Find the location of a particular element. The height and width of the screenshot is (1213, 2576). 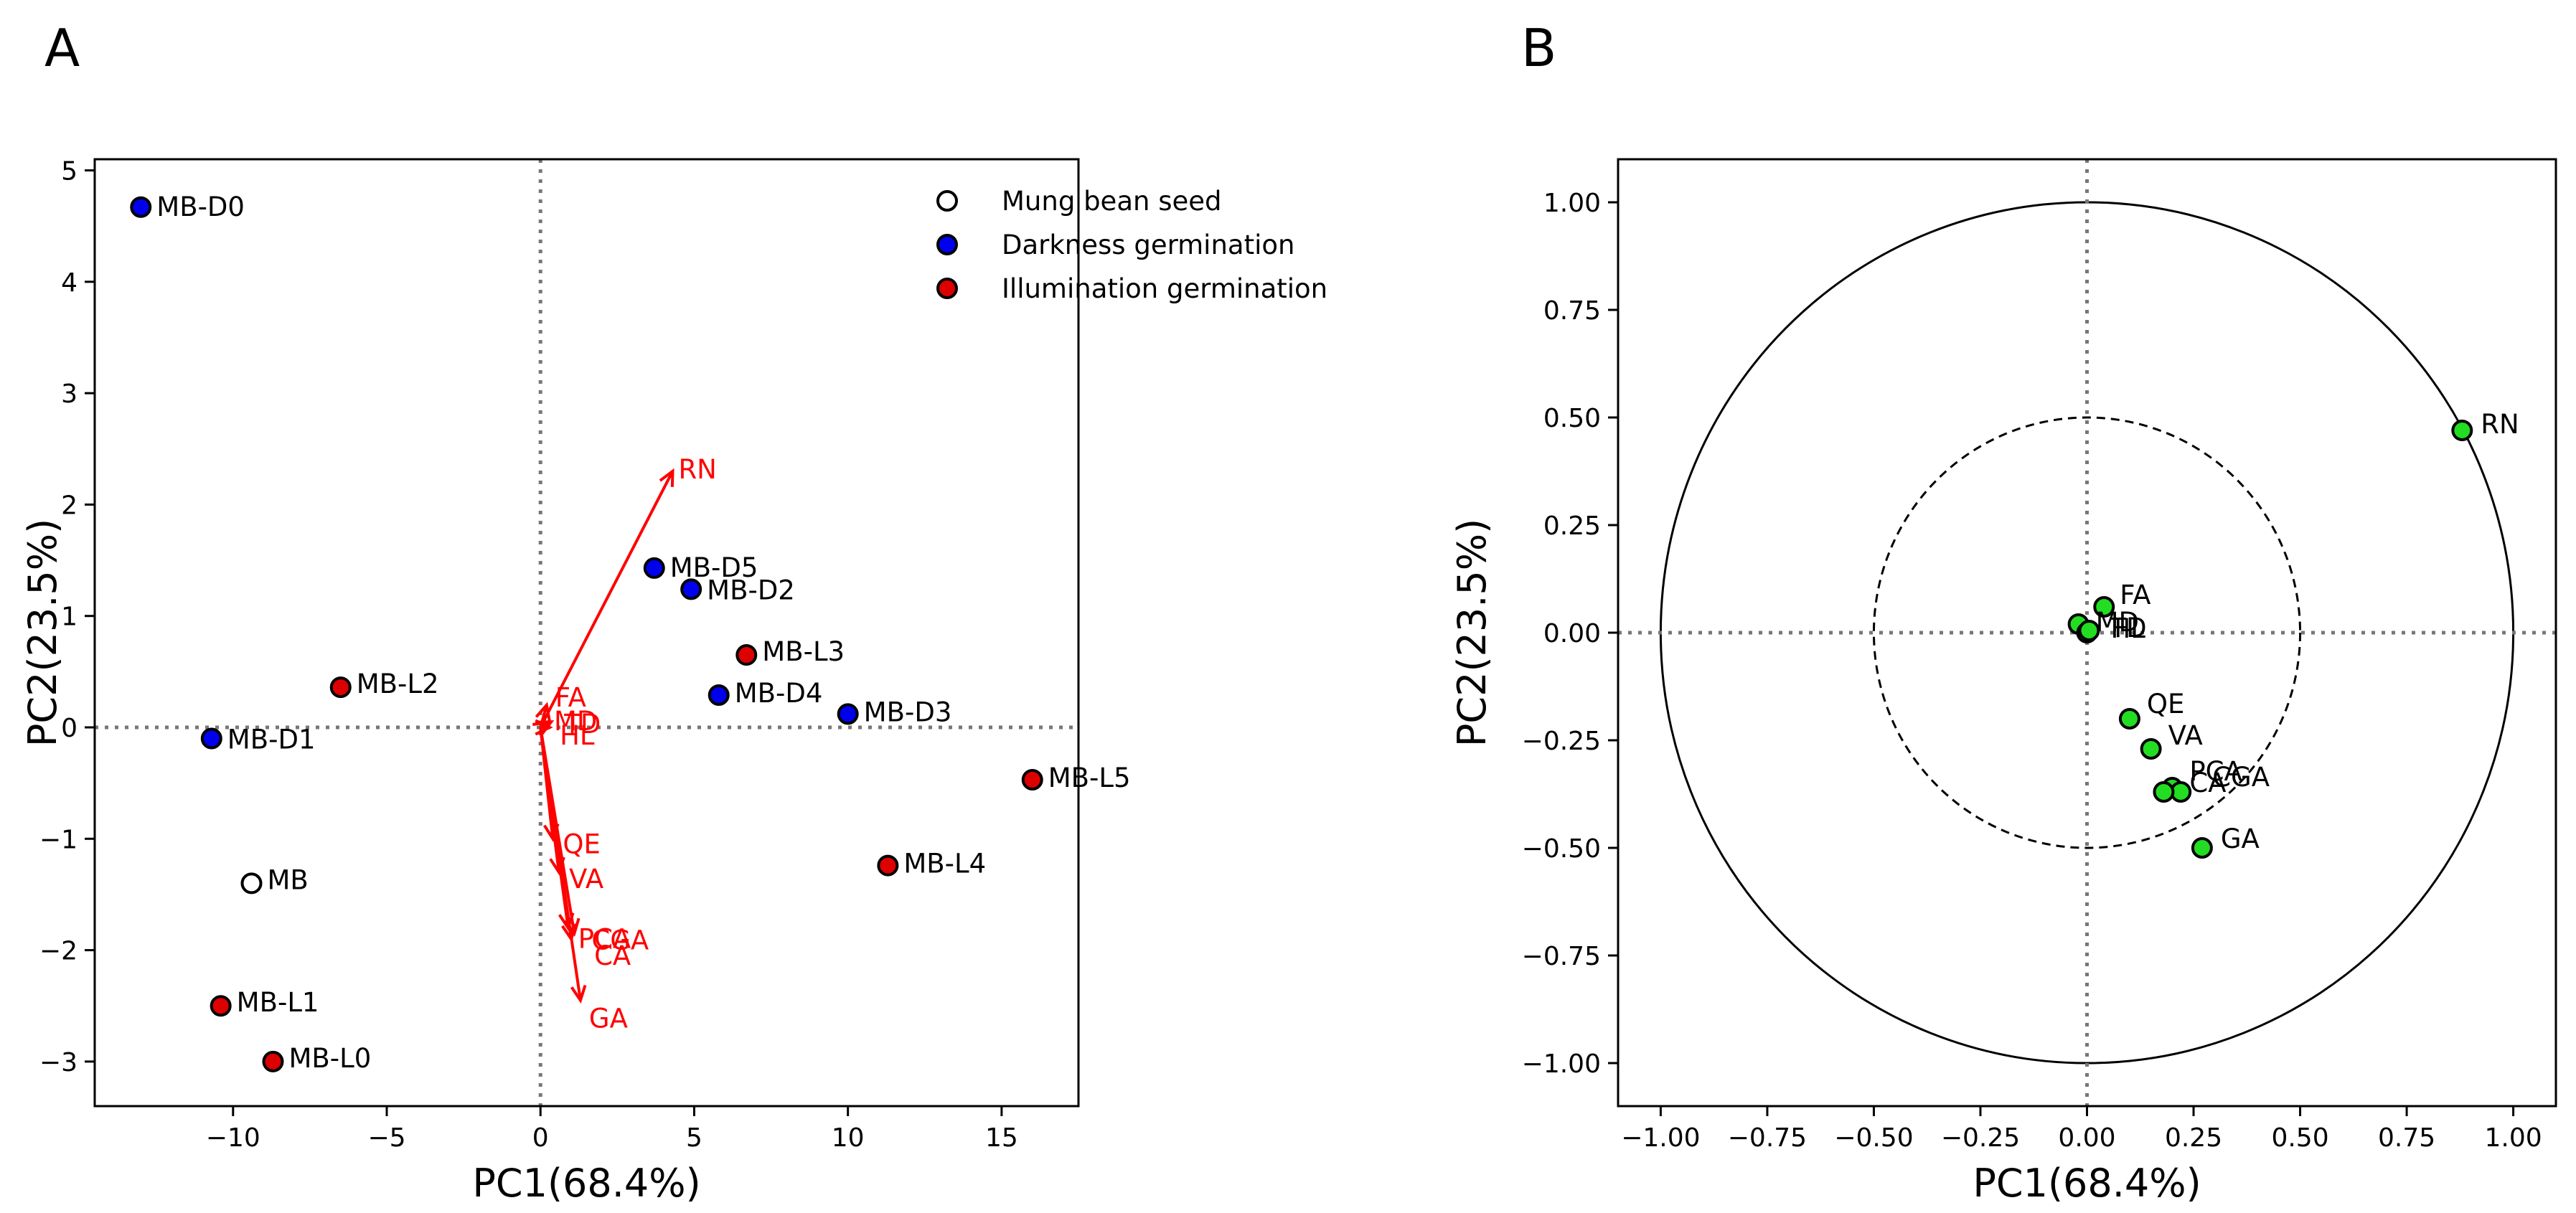

y-tick-label-b: −1.00 is located at coordinates (1561, 1064).